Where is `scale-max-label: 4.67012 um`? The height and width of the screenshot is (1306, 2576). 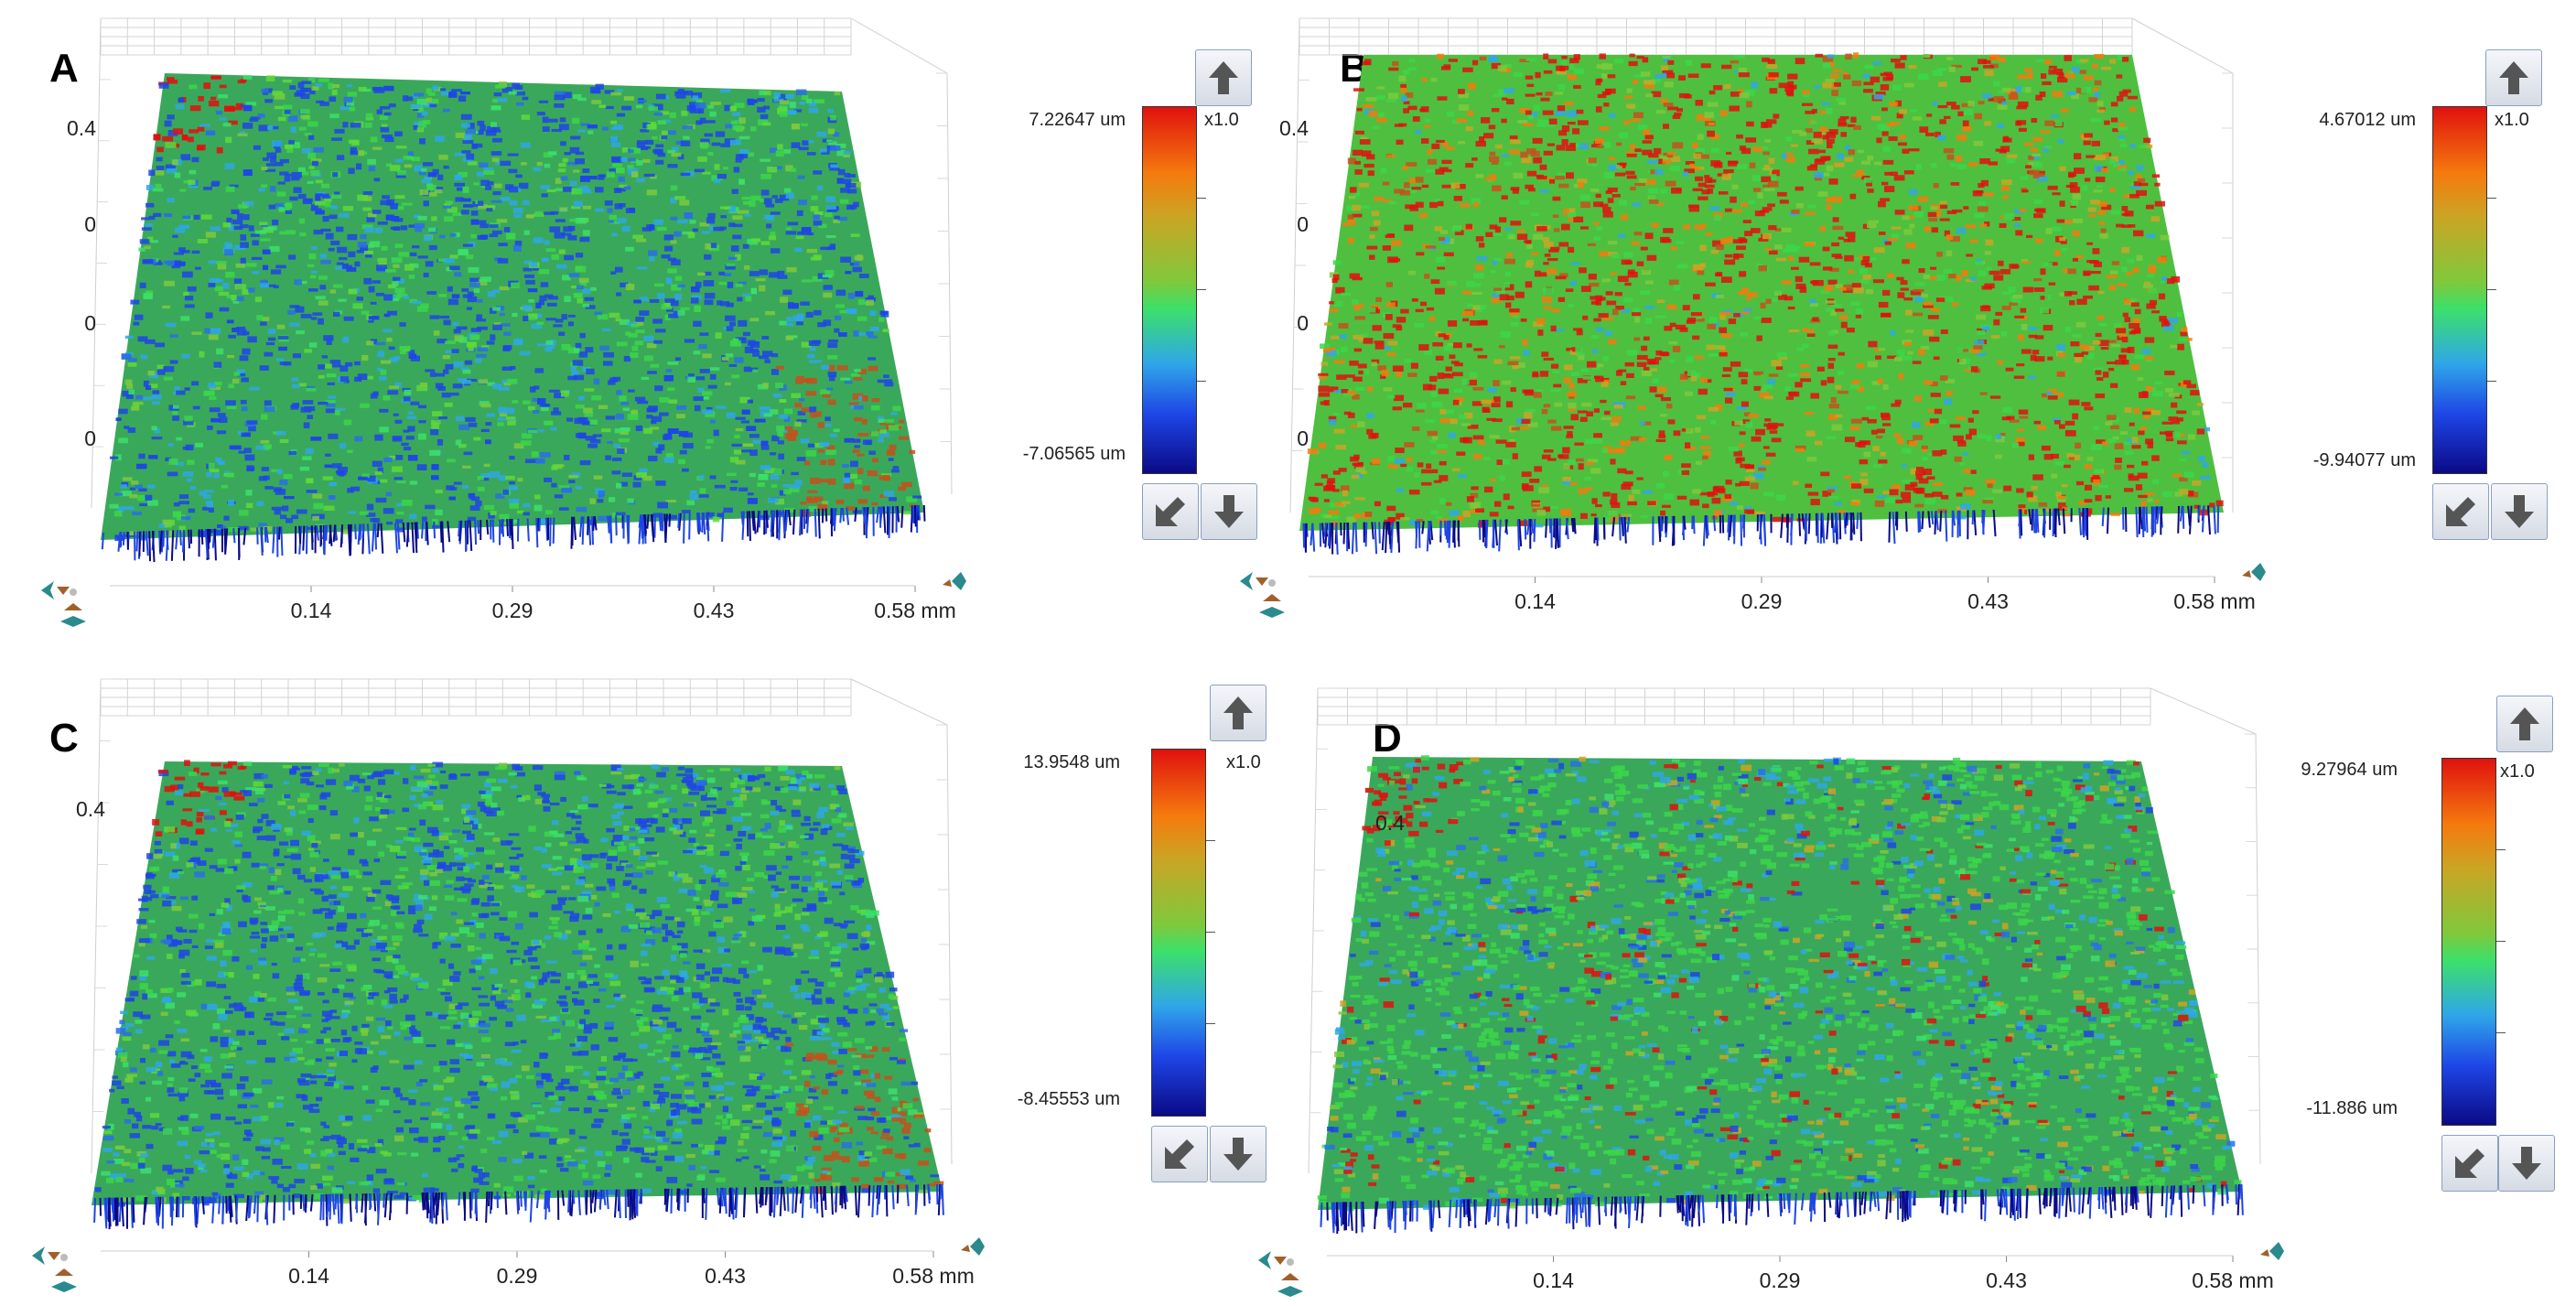
scale-max-label: 4.67012 um is located at coordinates (2367, 120).